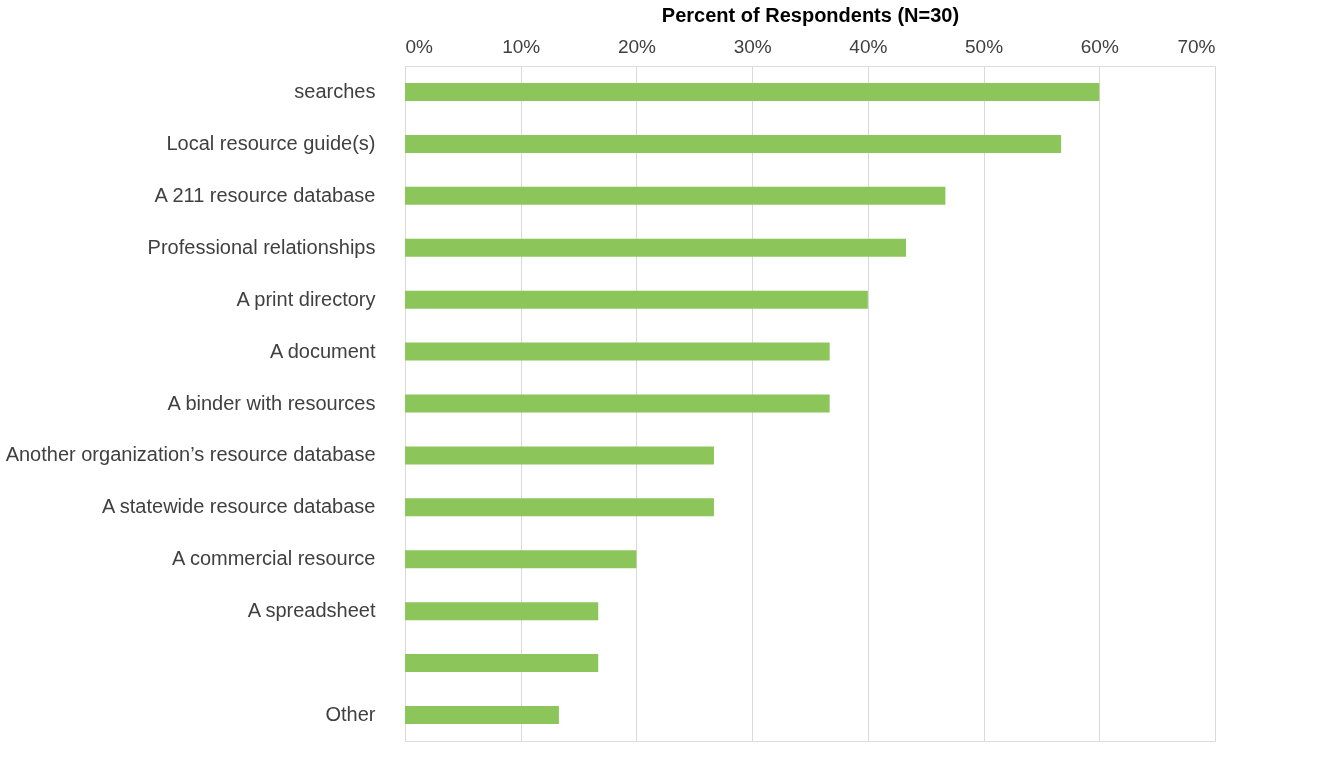 The height and width of the screenshot is (765, 1335). What do you see at coordinates (335, 90) in the screenshot?
I see `y-tick-label: searches` at bounding box center [335, 90].